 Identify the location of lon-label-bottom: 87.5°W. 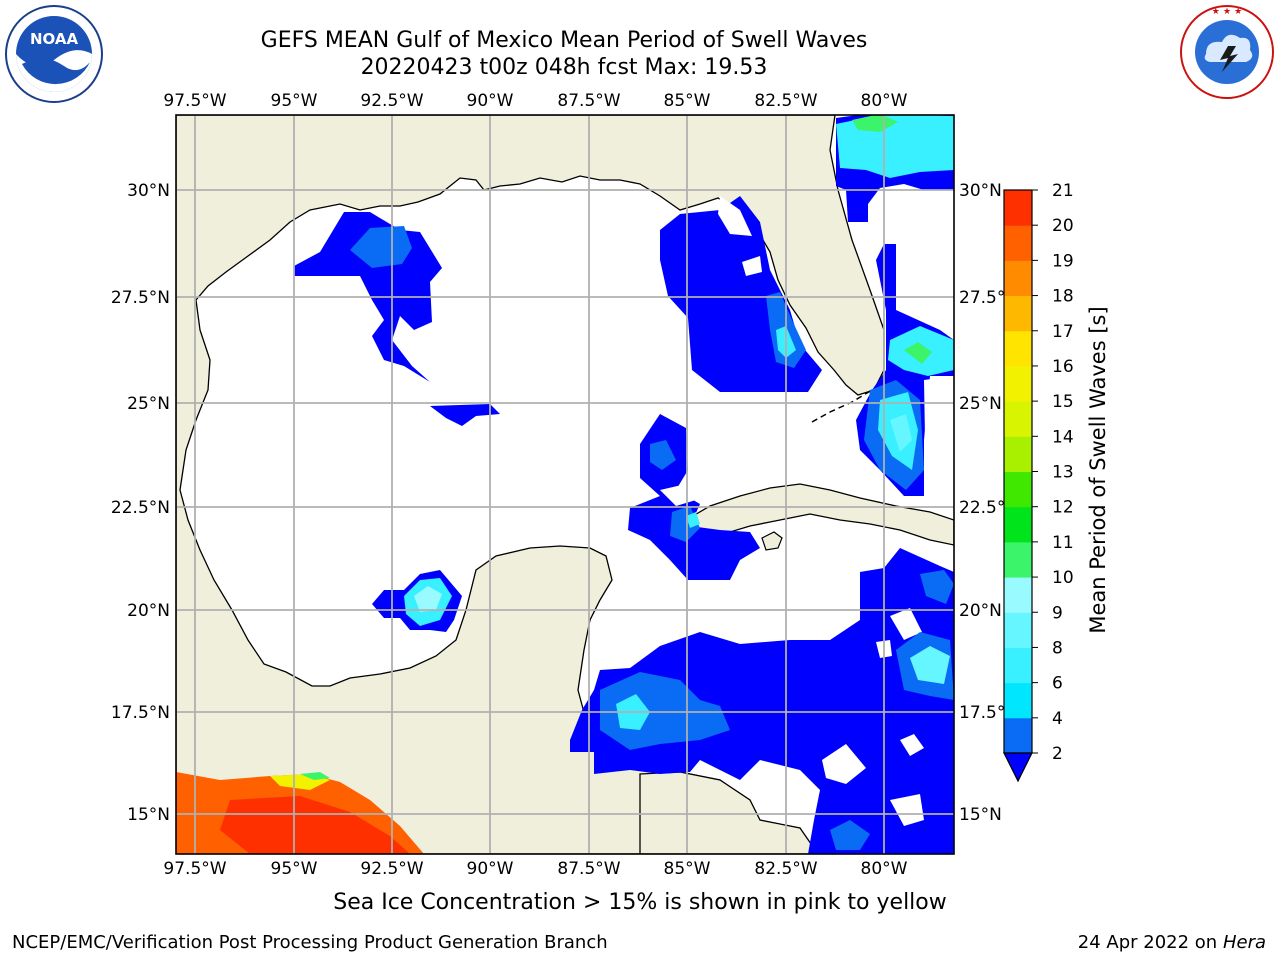
(588, 869).